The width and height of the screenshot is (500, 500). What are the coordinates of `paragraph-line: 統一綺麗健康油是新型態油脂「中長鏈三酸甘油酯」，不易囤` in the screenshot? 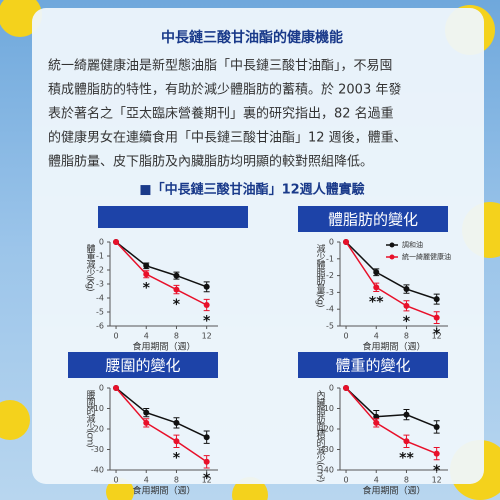 It's located at (220, 66).